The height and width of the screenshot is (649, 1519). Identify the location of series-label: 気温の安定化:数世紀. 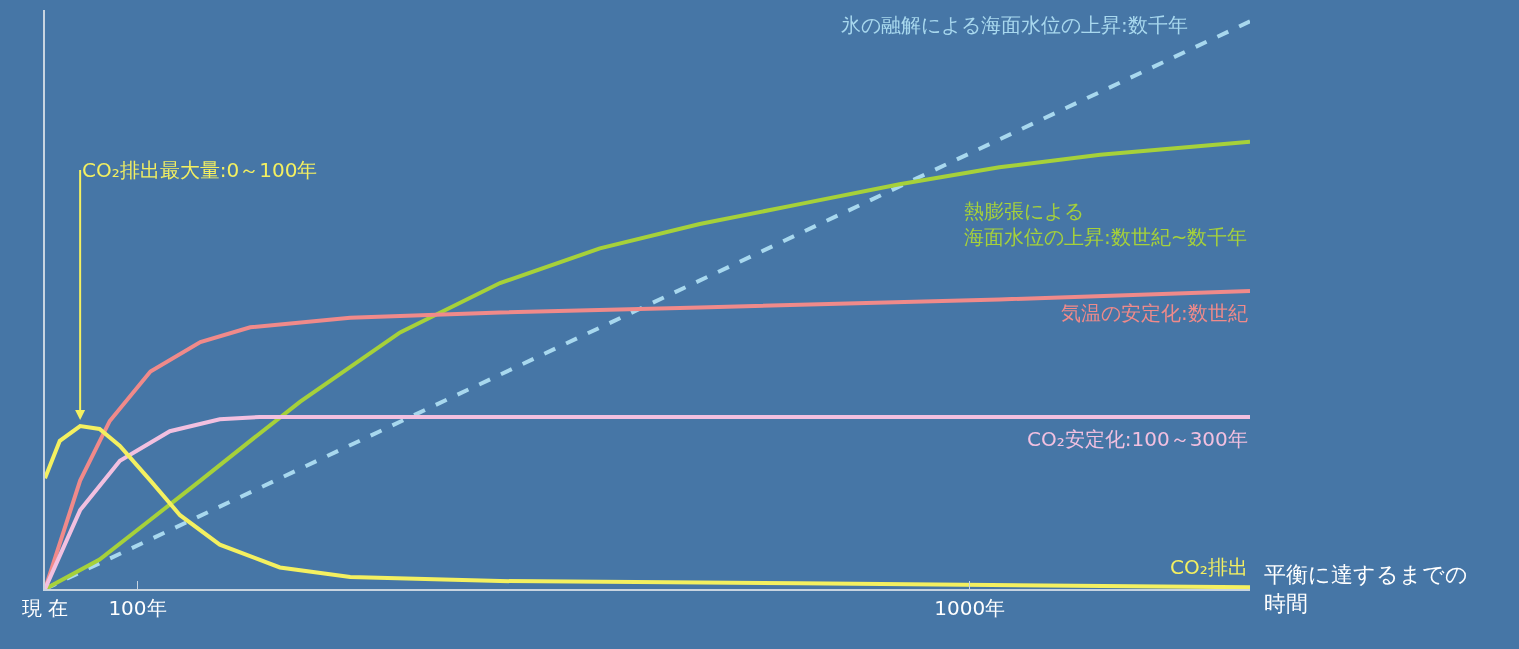
(1154, 313).